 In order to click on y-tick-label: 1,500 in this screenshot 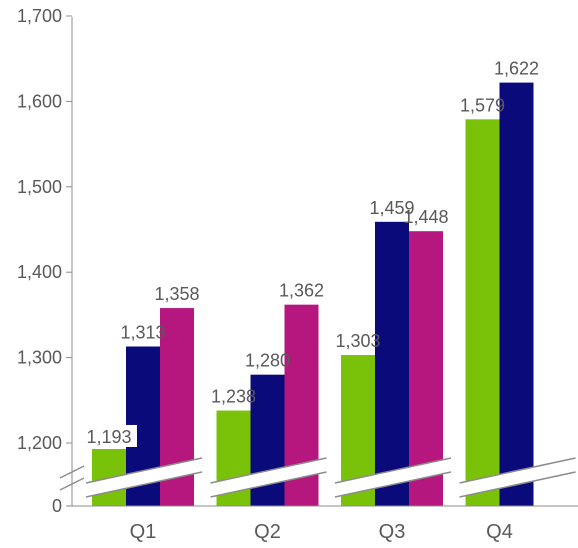, I will do `click(39, 187)`.